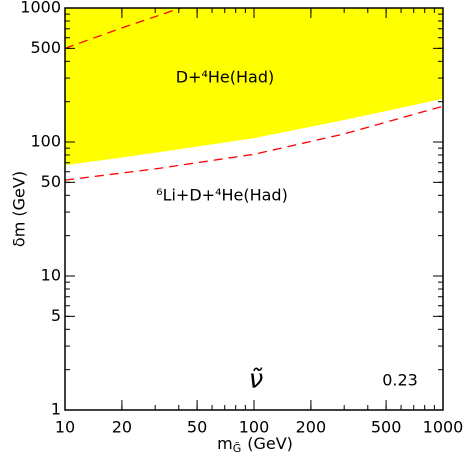 This screenshot has width=467, height=465. I want to click on y-tick-label: 500, so click(45, 47).